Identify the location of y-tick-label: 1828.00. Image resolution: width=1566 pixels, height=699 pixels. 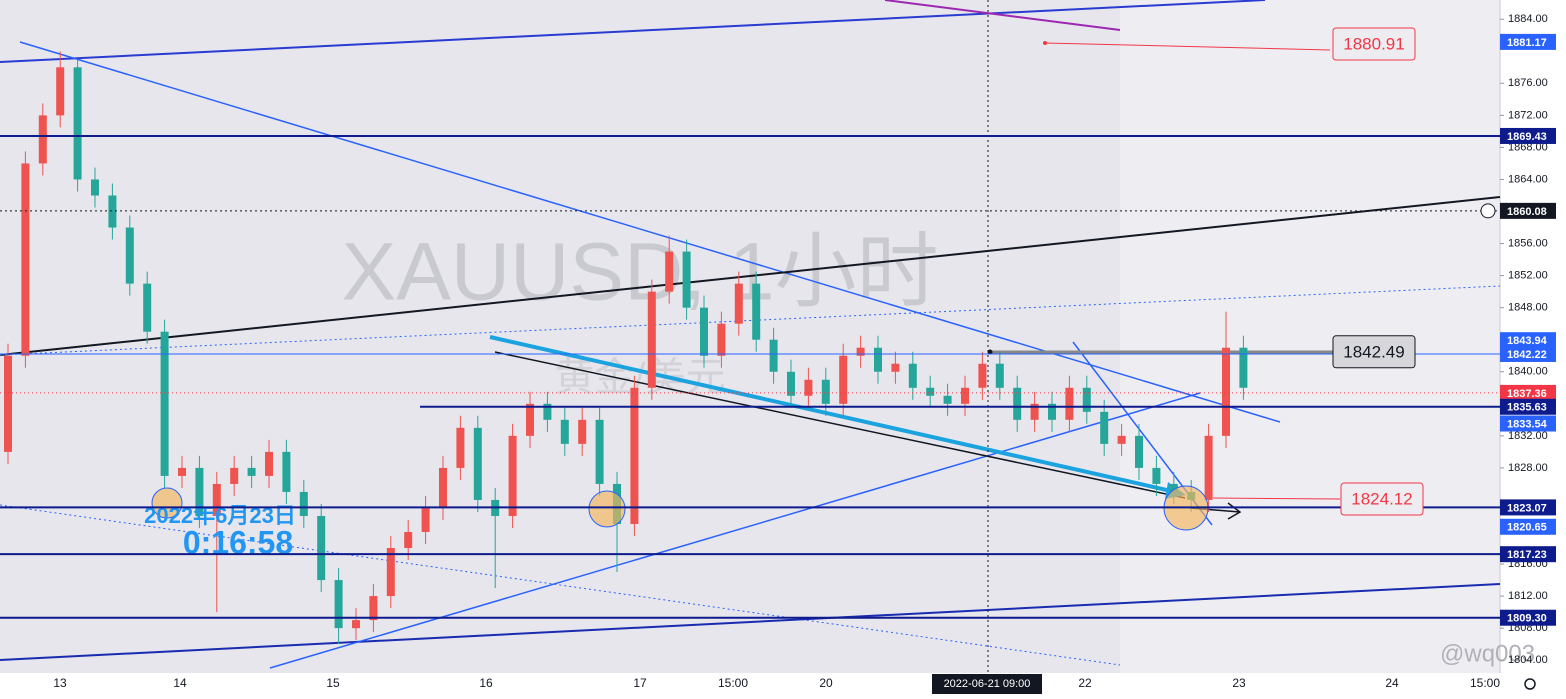
(1528, 468).